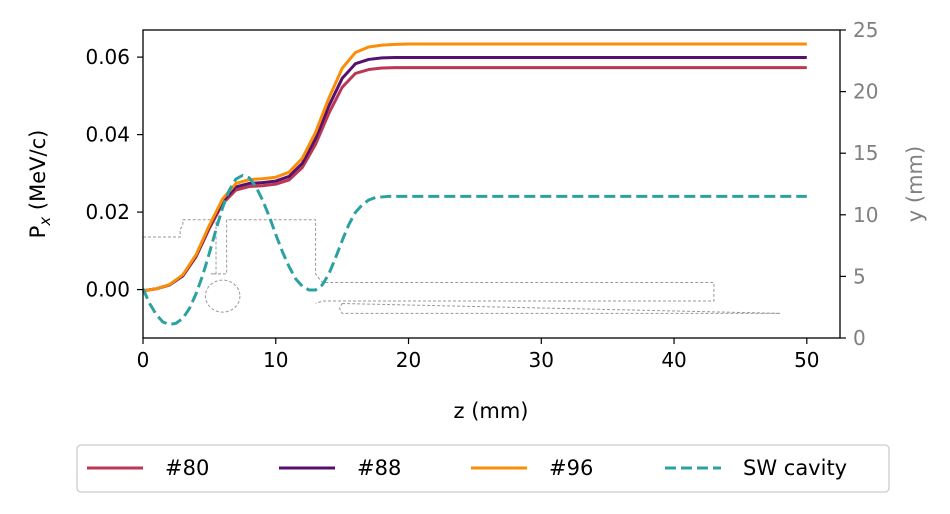 This screenshot has height=514, width=950. Describe the element at coordinates (45, 222) in the screenshot. I see `left-y-axis-label-subscript: x` at that location.